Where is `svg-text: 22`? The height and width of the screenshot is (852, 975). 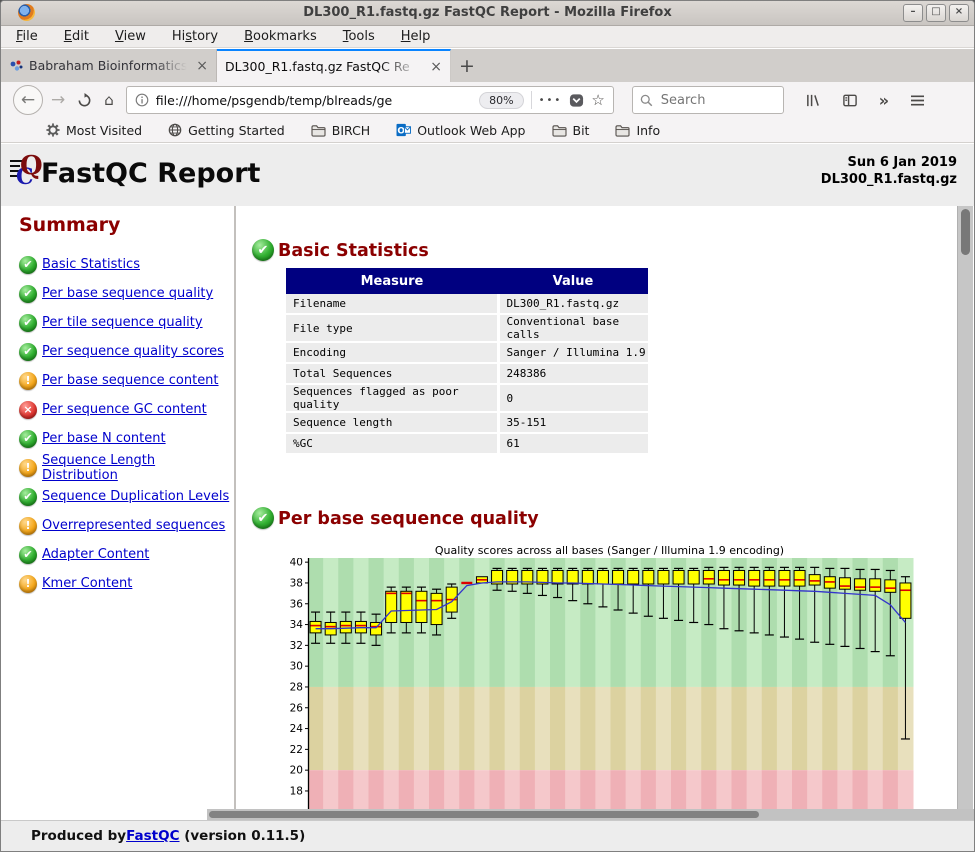
svg-text: 22 is located at coordinates (296, 750).